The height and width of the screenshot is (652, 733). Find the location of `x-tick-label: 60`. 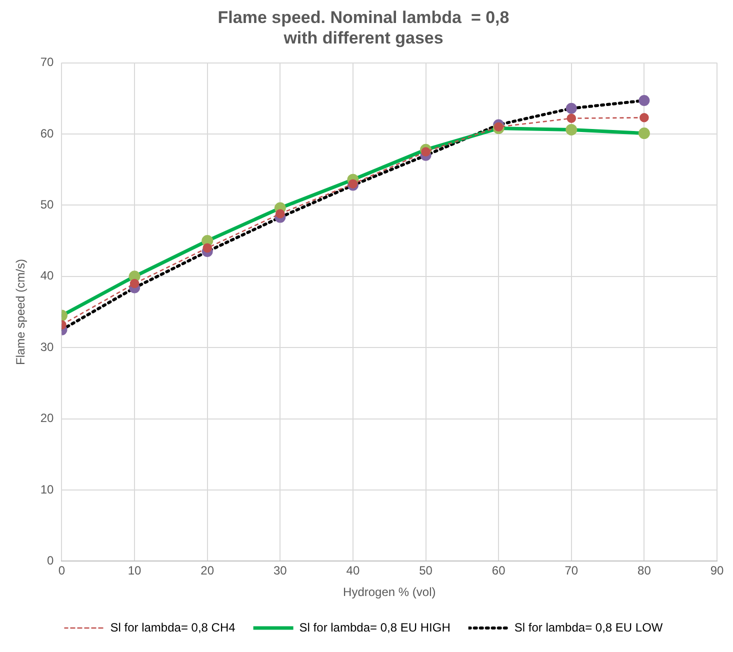

x-tick-label: 60 is located at coordinates (499, 571).